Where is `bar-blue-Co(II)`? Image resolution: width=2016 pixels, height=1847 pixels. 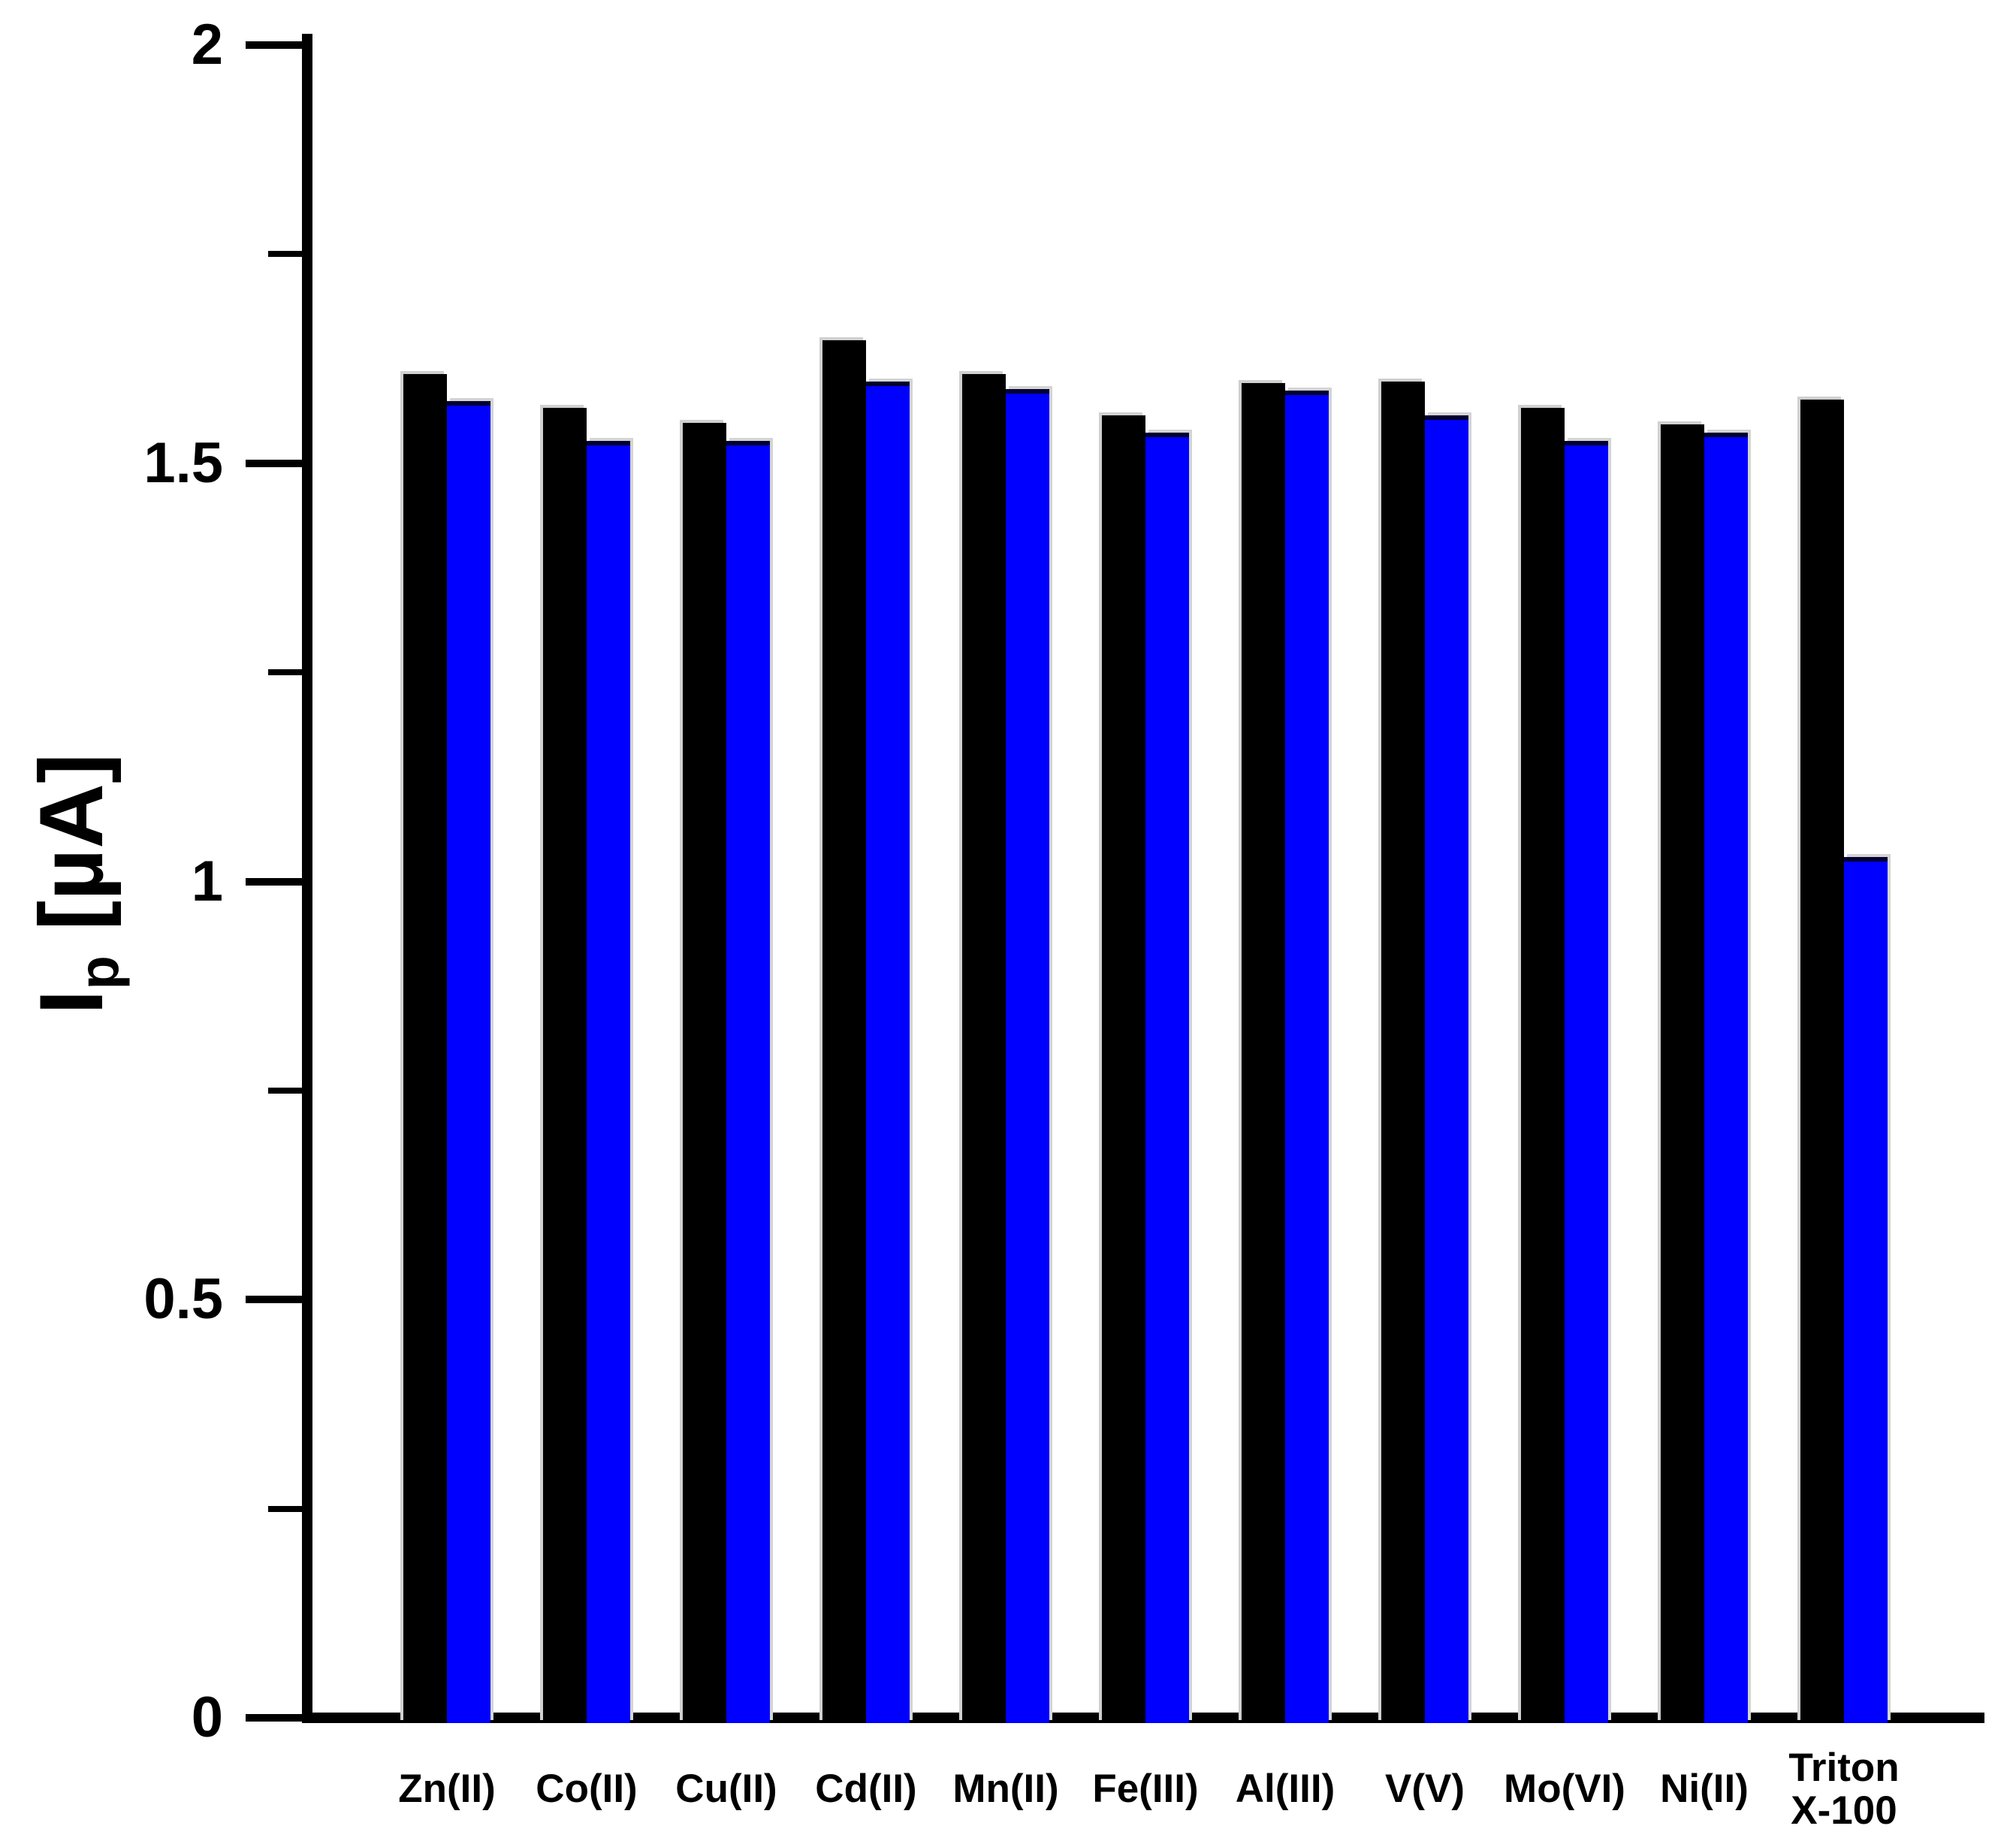 bar-blue-Co(II) is located at coordinates (608, 1082).